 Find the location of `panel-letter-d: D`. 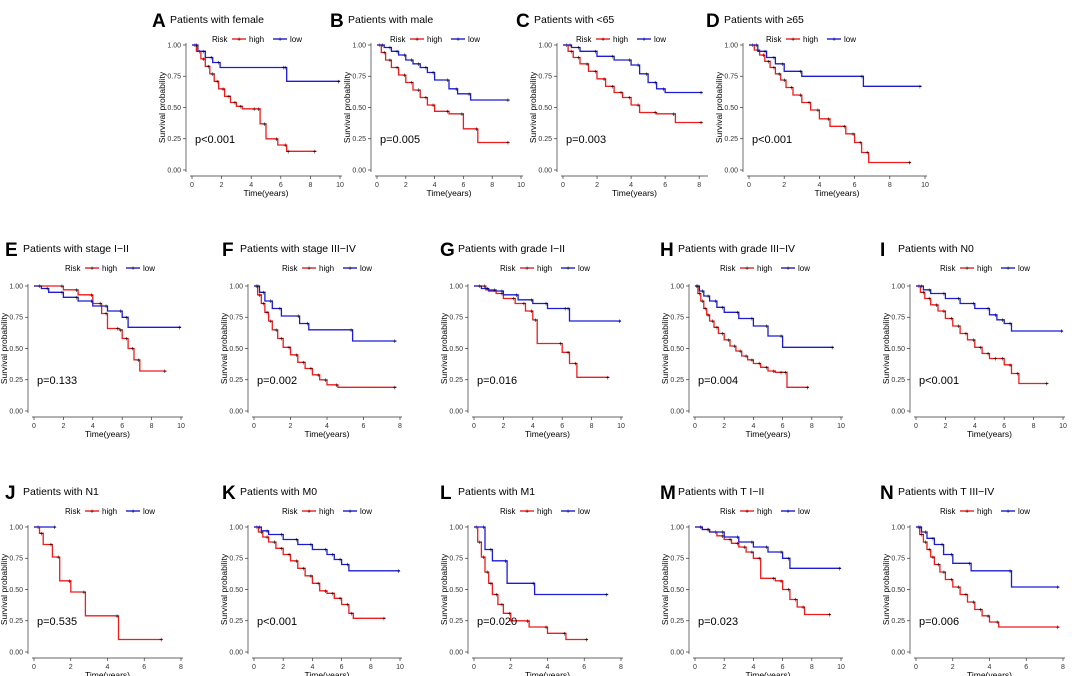

panel-letter-d: D is located at coordinates (713, 21).